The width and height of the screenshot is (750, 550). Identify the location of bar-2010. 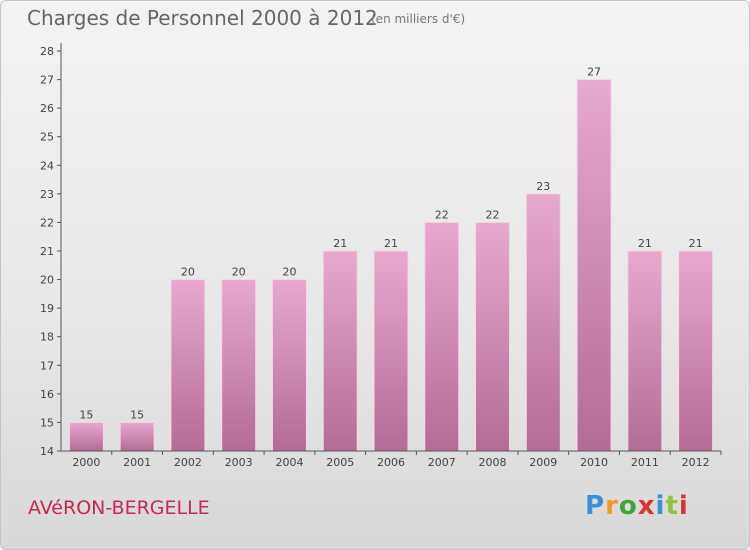
(594, 265).